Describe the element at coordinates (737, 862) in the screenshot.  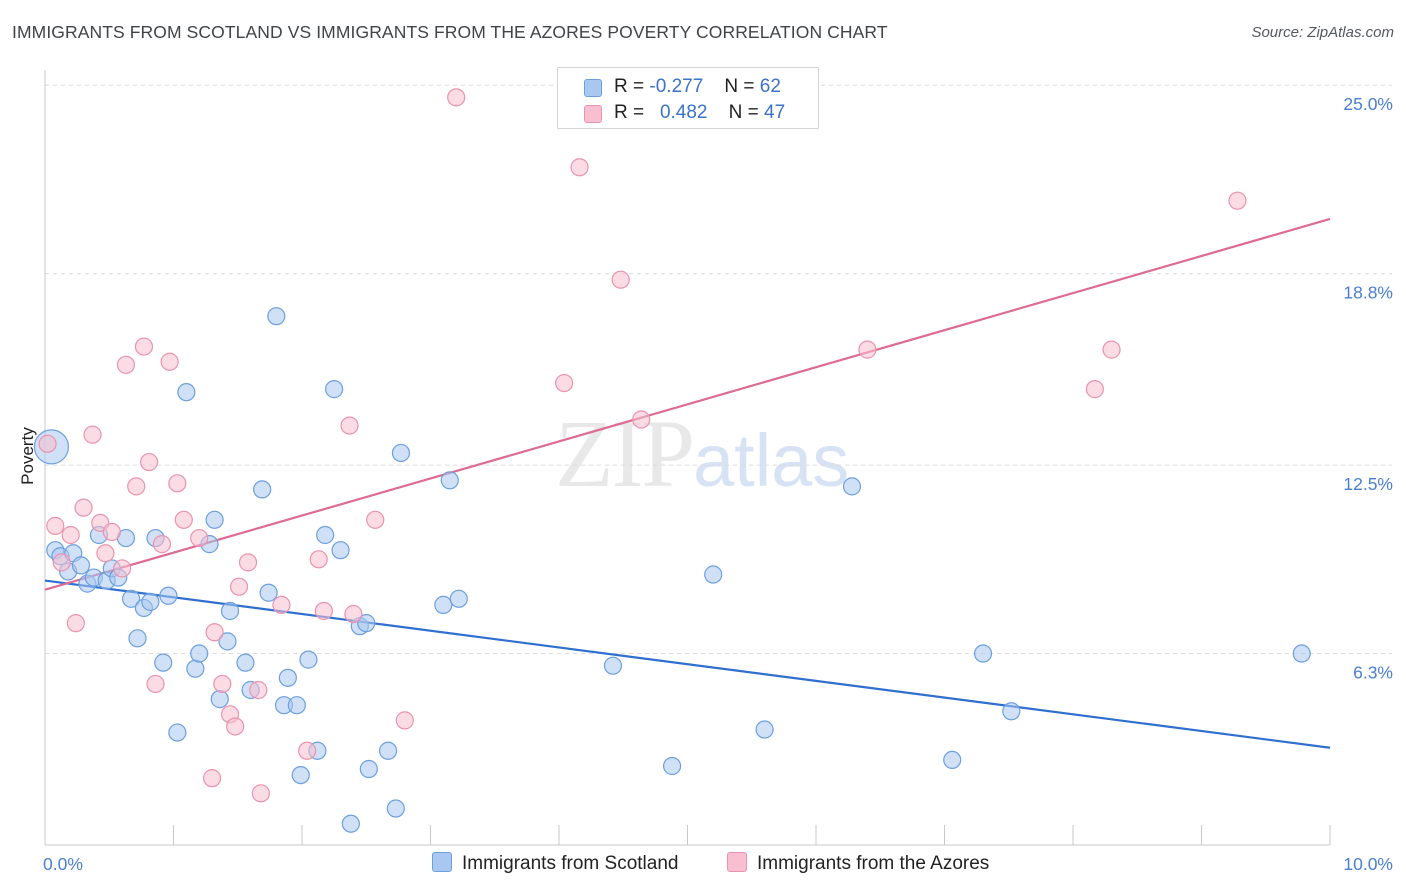
I see `bottom-legend-swatch-azores` at that location.